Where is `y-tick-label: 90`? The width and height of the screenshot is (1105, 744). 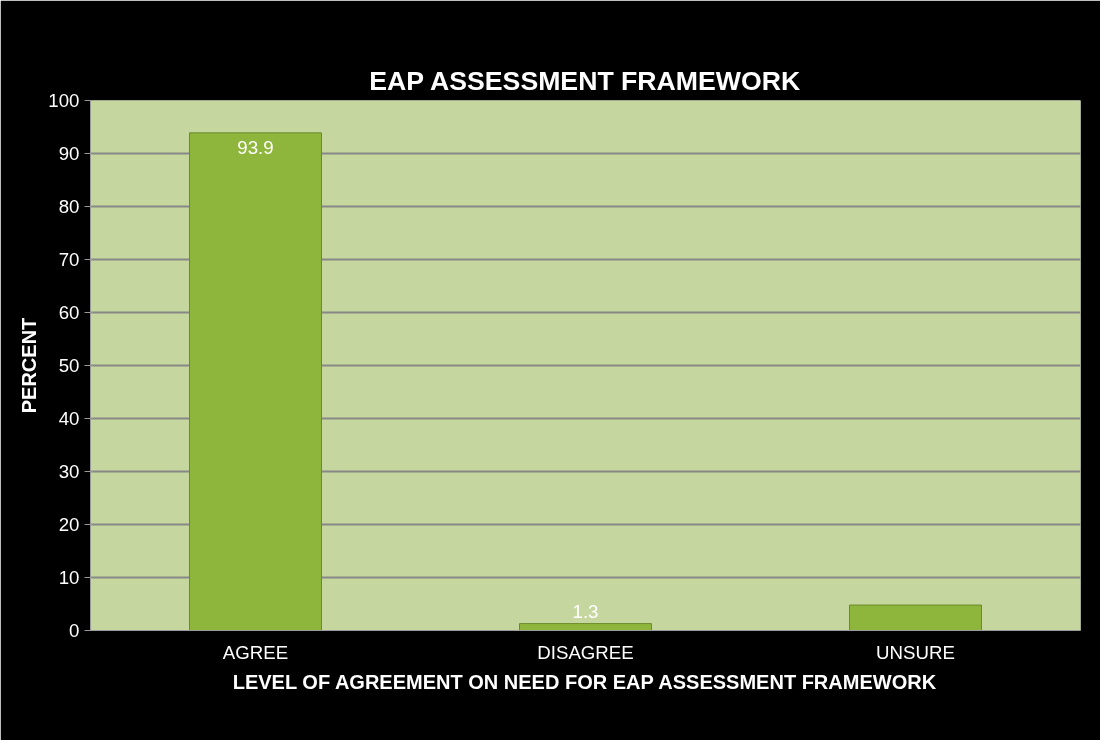
y-tick-label: 90 is located at coordinates (69, 153).